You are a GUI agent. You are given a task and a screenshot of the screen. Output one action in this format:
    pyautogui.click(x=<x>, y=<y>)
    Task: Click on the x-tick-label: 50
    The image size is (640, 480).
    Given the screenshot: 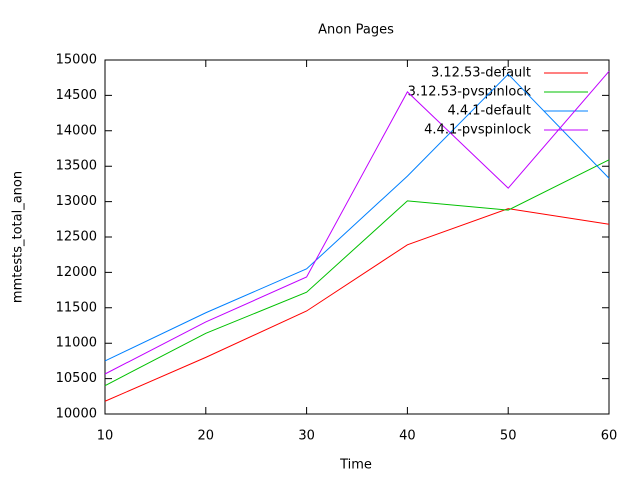 What is the action you would take?
    pyautogui.click(x=508, y=436)
    